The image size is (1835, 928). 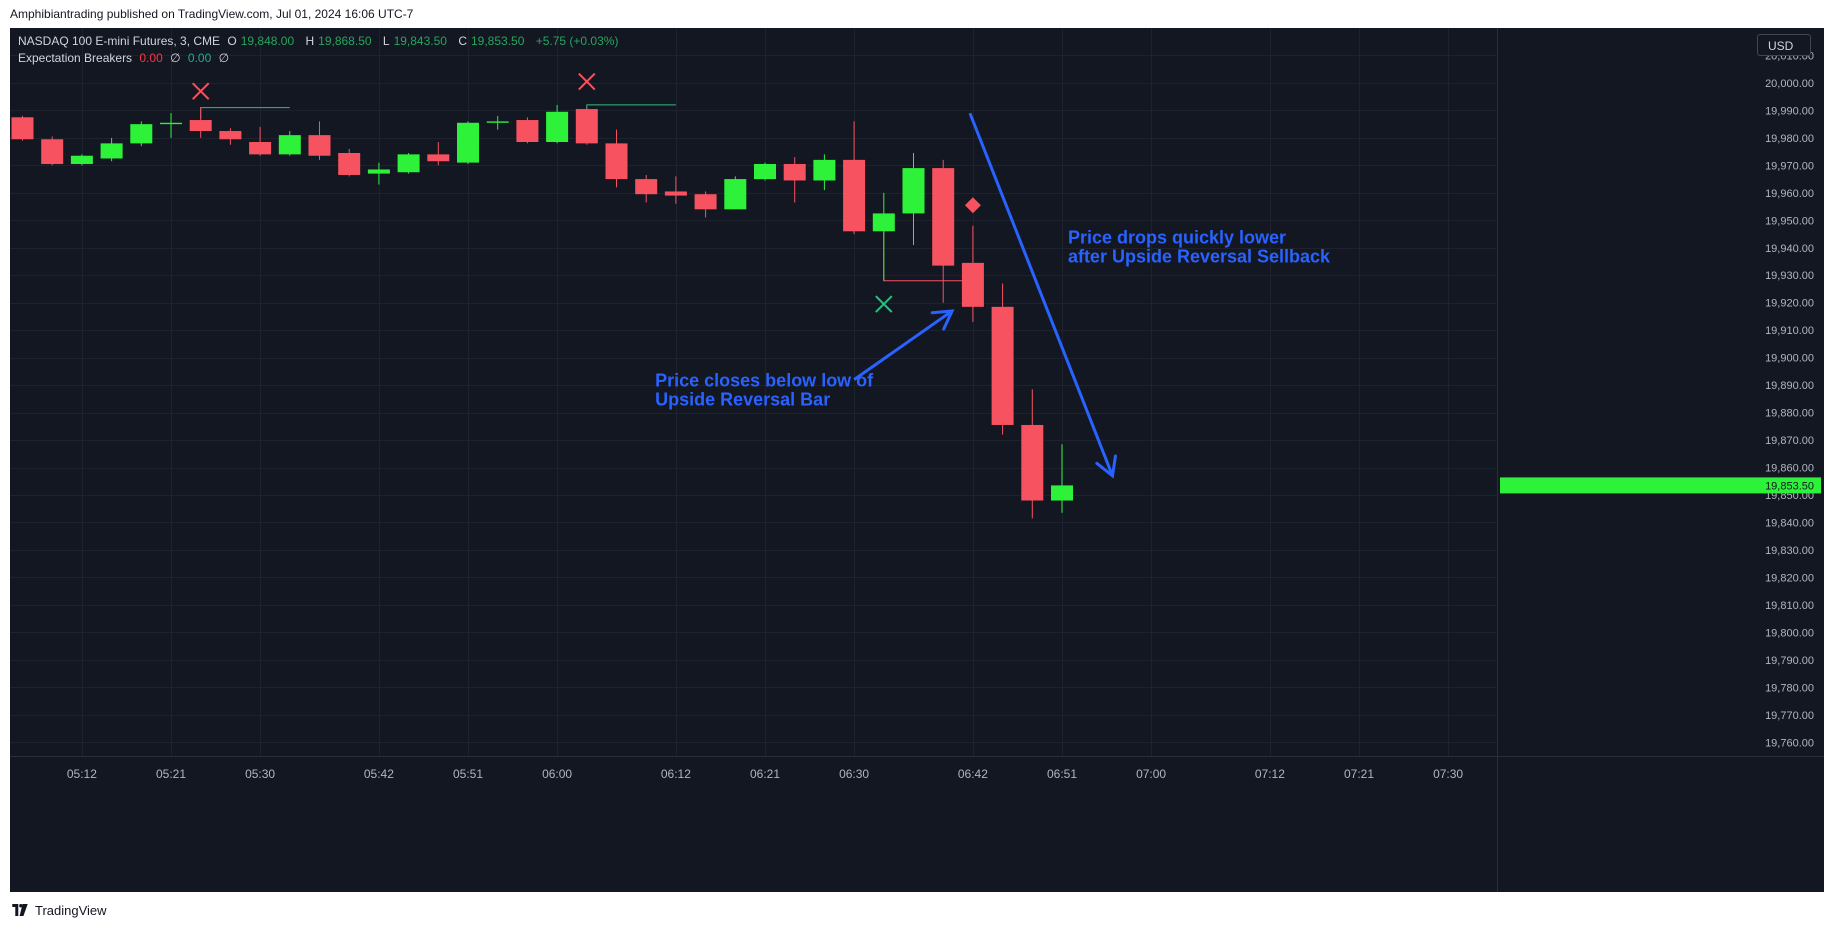 What do you see at coordinates (764, 381) in the screenshot?
I see `annotation-line: Price closes below low of` at bounding box center [764, 381].